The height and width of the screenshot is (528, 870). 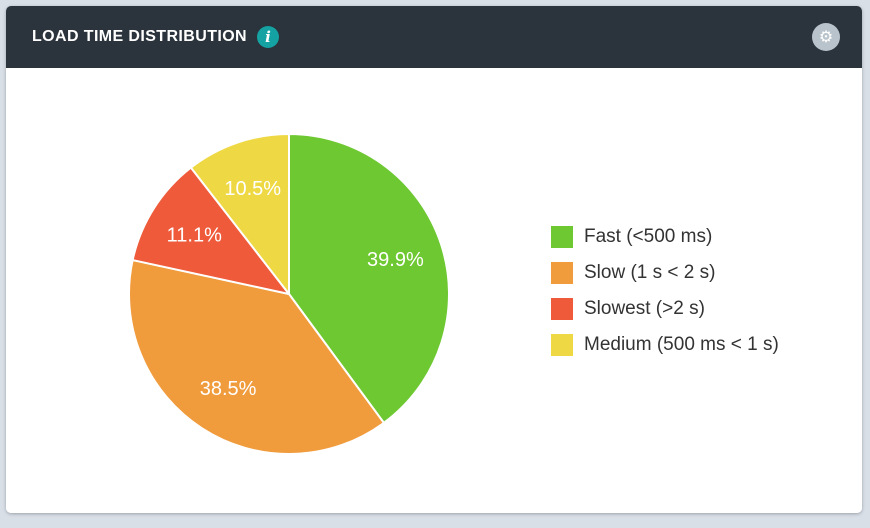 I want to click on legend-item: Slowest (>2 s), so click(x=665, y=309).